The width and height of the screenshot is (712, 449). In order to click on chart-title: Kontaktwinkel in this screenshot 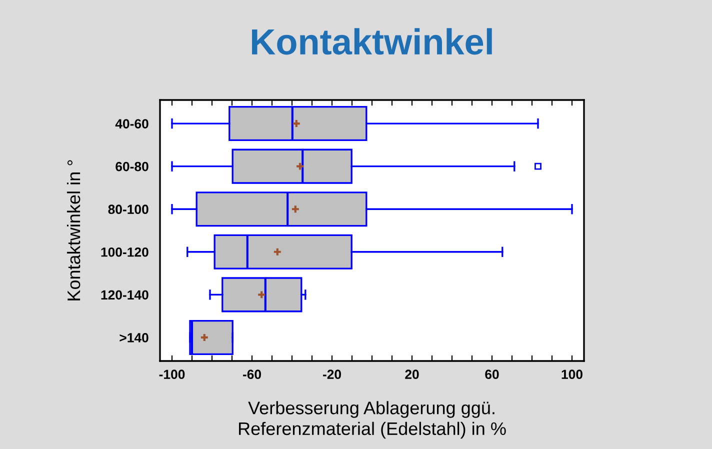, I will do `click(372, 41)`.